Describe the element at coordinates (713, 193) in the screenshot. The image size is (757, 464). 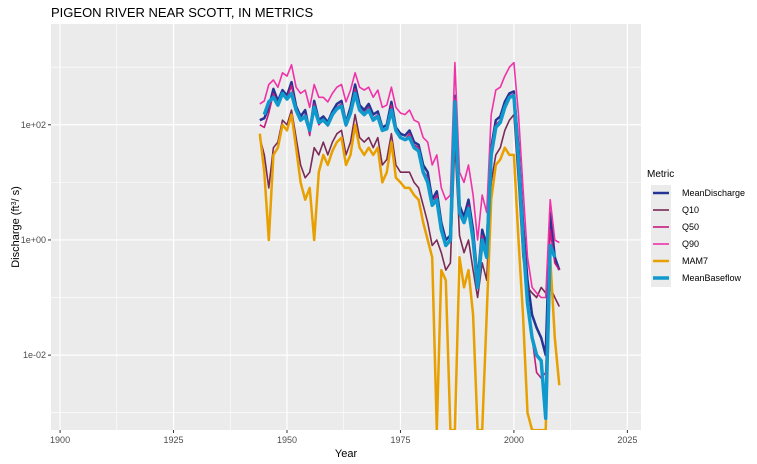
I see `legend-label: MeanDischarge` at that location.